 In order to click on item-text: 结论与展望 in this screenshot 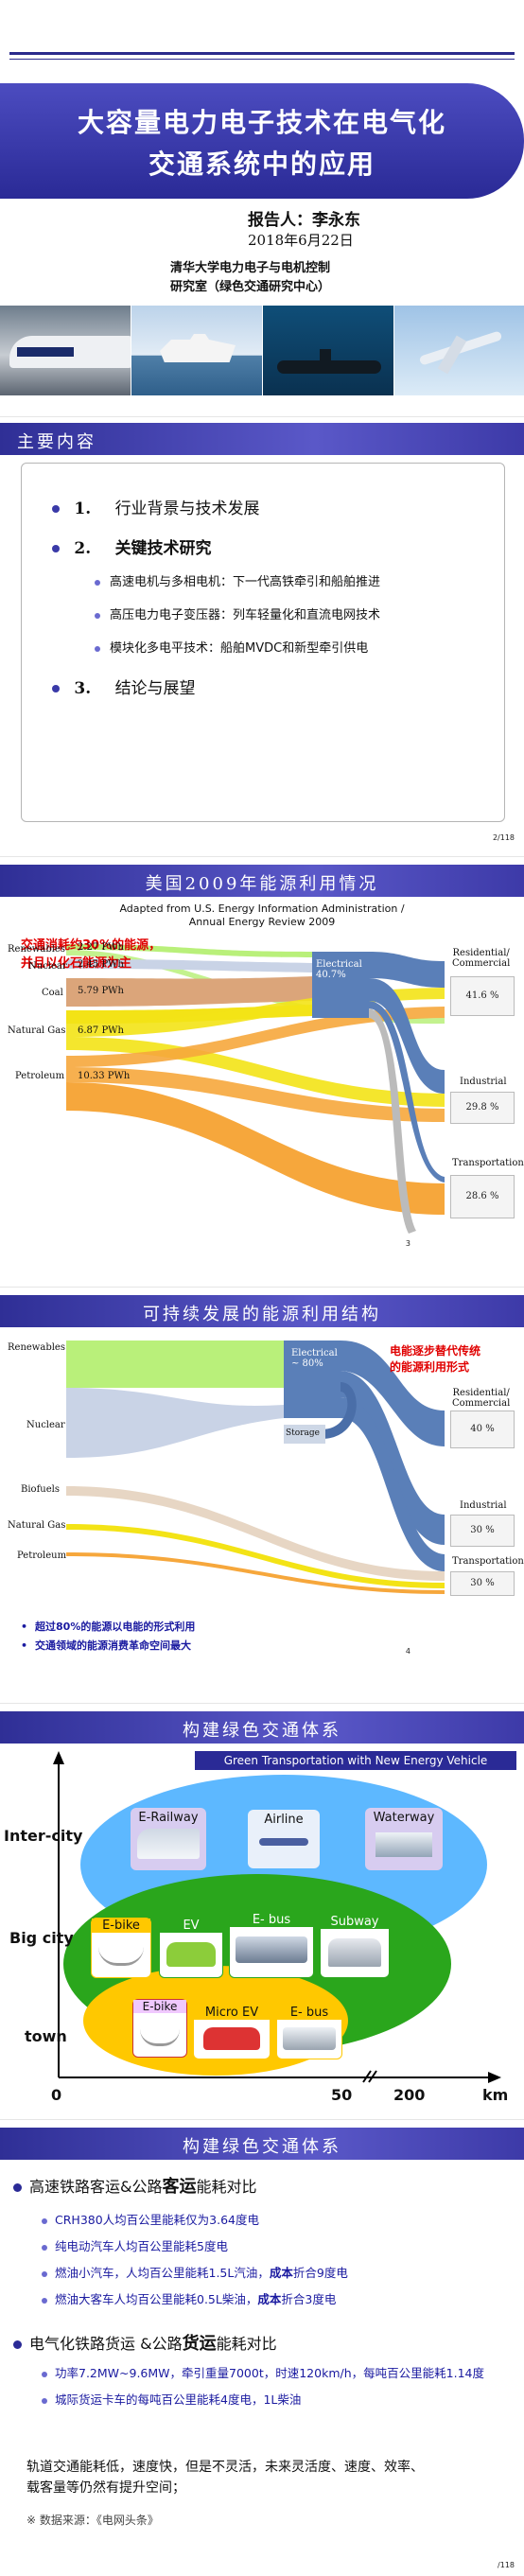, I will do `click(155, 689)`.